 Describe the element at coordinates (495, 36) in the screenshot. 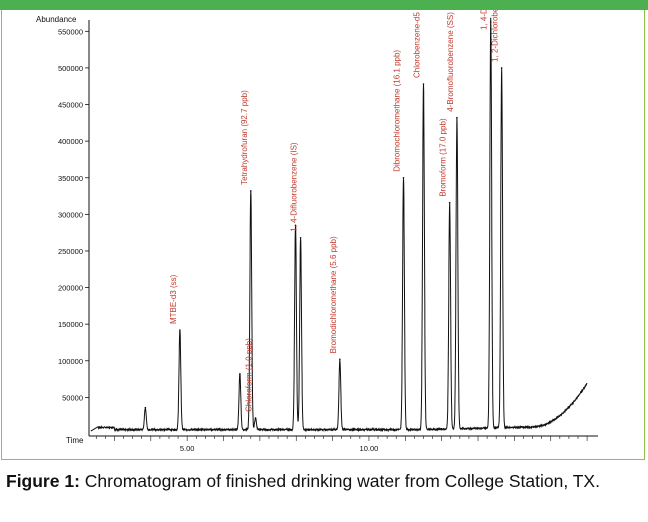

I see `peak-label: 1, 2-Dichlorobenzene-d4 (SS)` at that location.